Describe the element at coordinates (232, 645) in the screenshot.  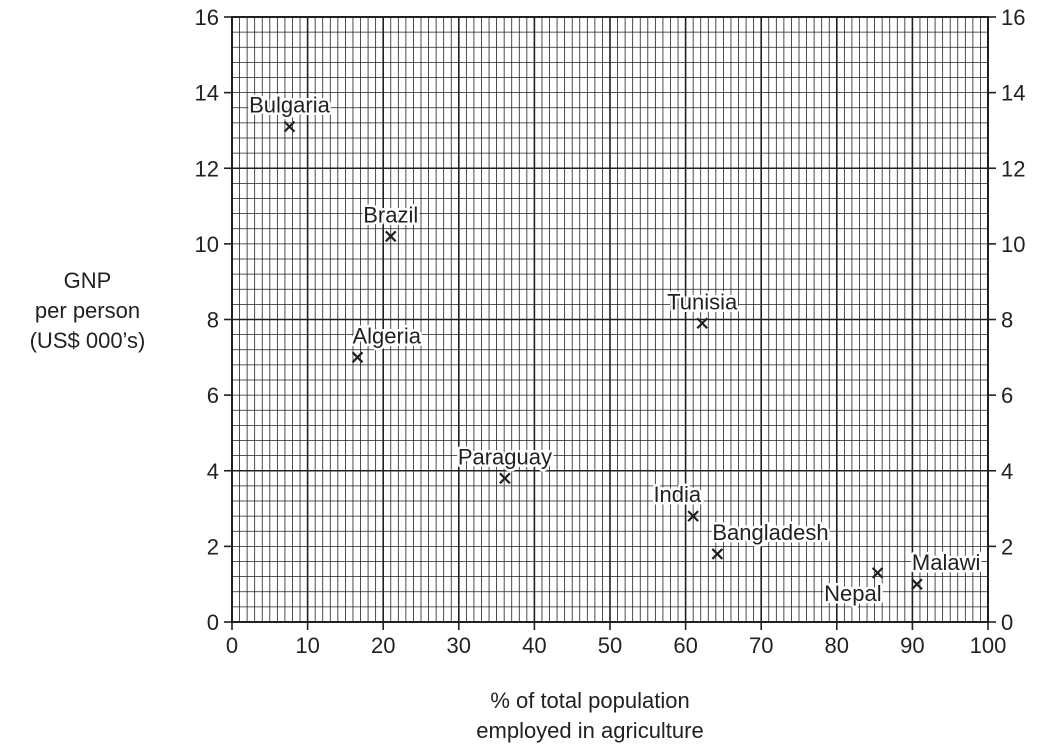
I see `x-tick-label: 0` at that location.